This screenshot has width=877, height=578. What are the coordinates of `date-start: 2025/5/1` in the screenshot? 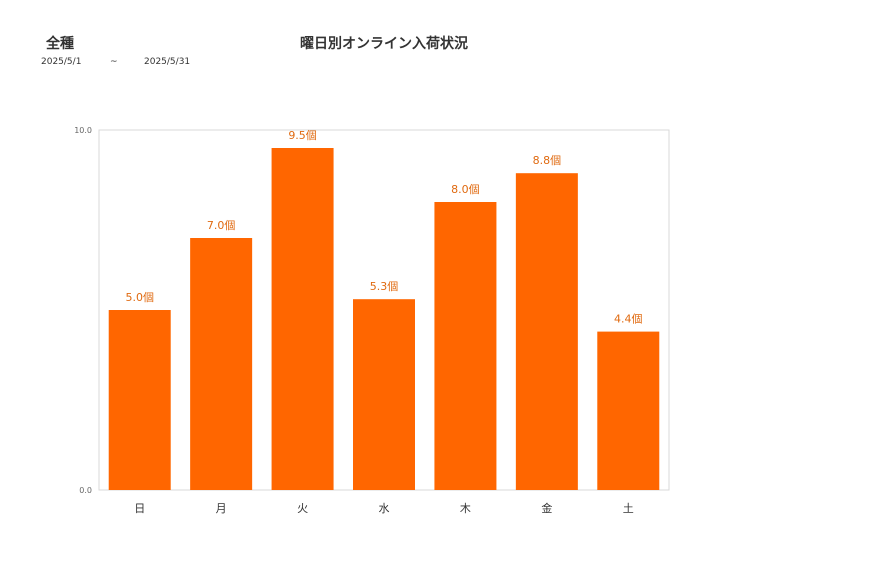 It's located at (61, 62).